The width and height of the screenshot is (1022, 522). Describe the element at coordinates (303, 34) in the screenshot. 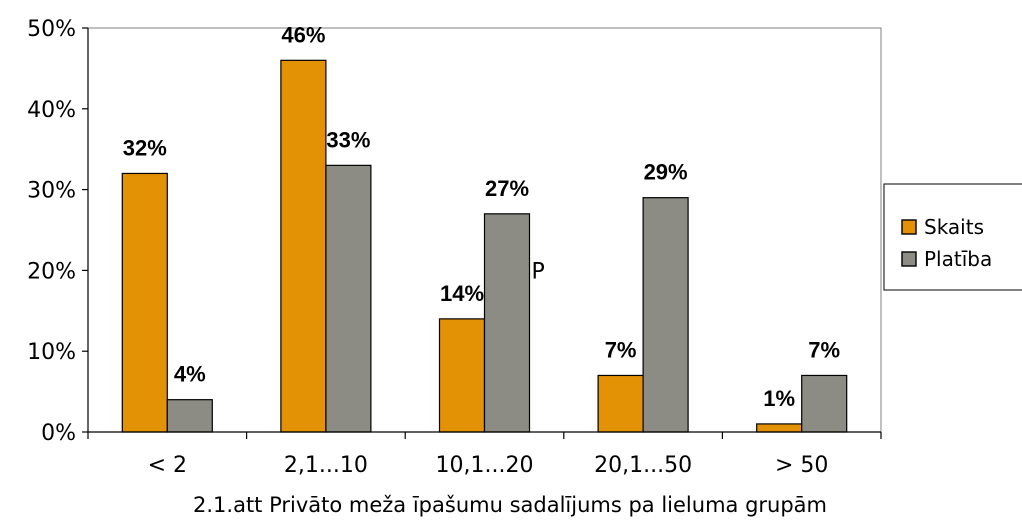

I see `data-label: 46%` at that location.